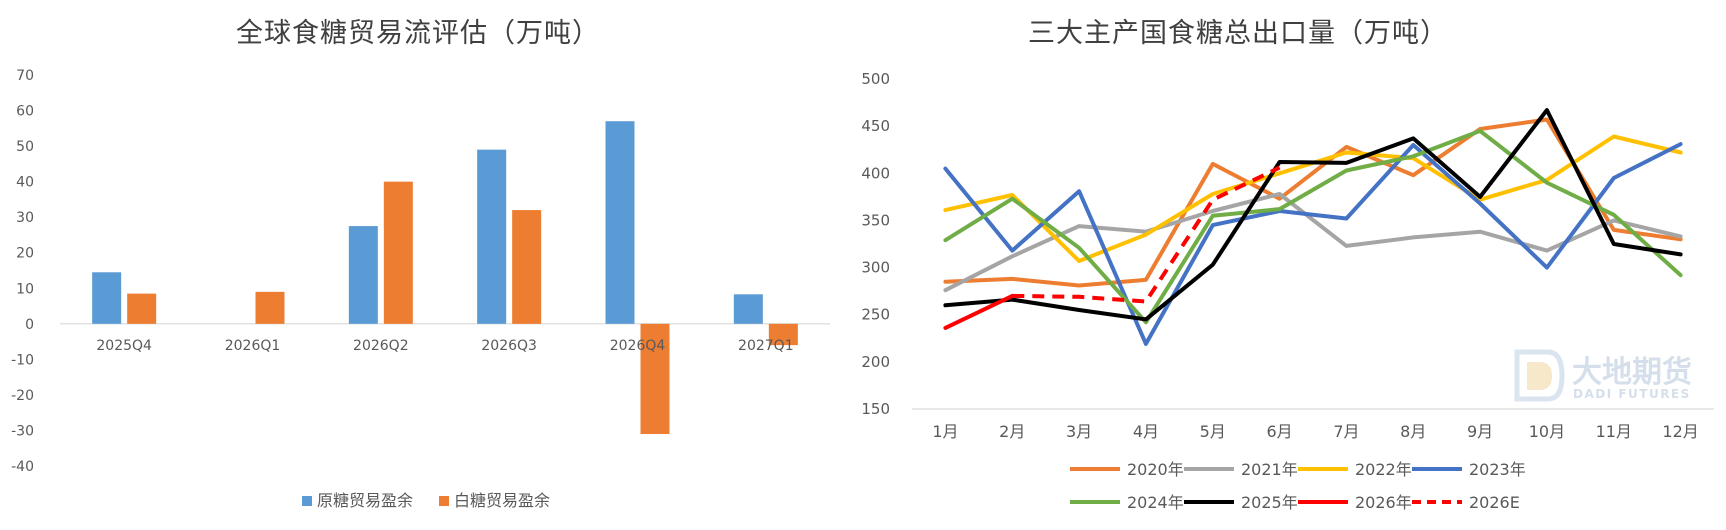 This screenshot has width=1726, height=530. I want to click on bar-原糖贸易盈余-2026Q2, so click(363, 275).